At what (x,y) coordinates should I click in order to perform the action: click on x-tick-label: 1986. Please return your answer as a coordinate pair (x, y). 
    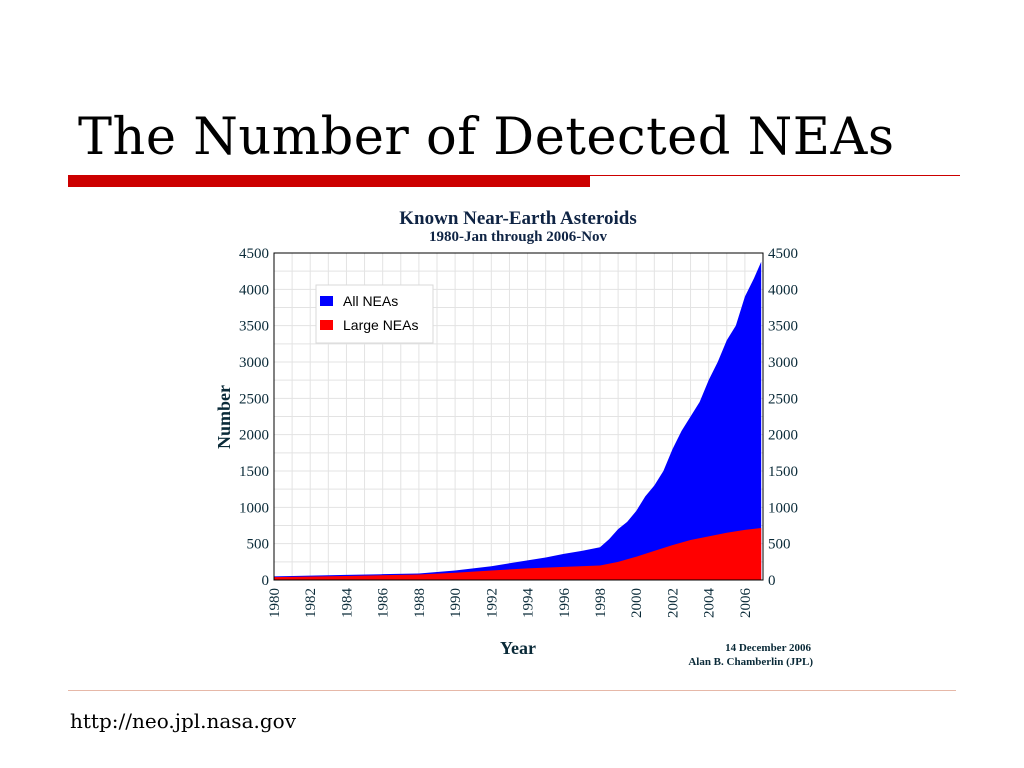
    Looking at the image, I should click on (384, 603).